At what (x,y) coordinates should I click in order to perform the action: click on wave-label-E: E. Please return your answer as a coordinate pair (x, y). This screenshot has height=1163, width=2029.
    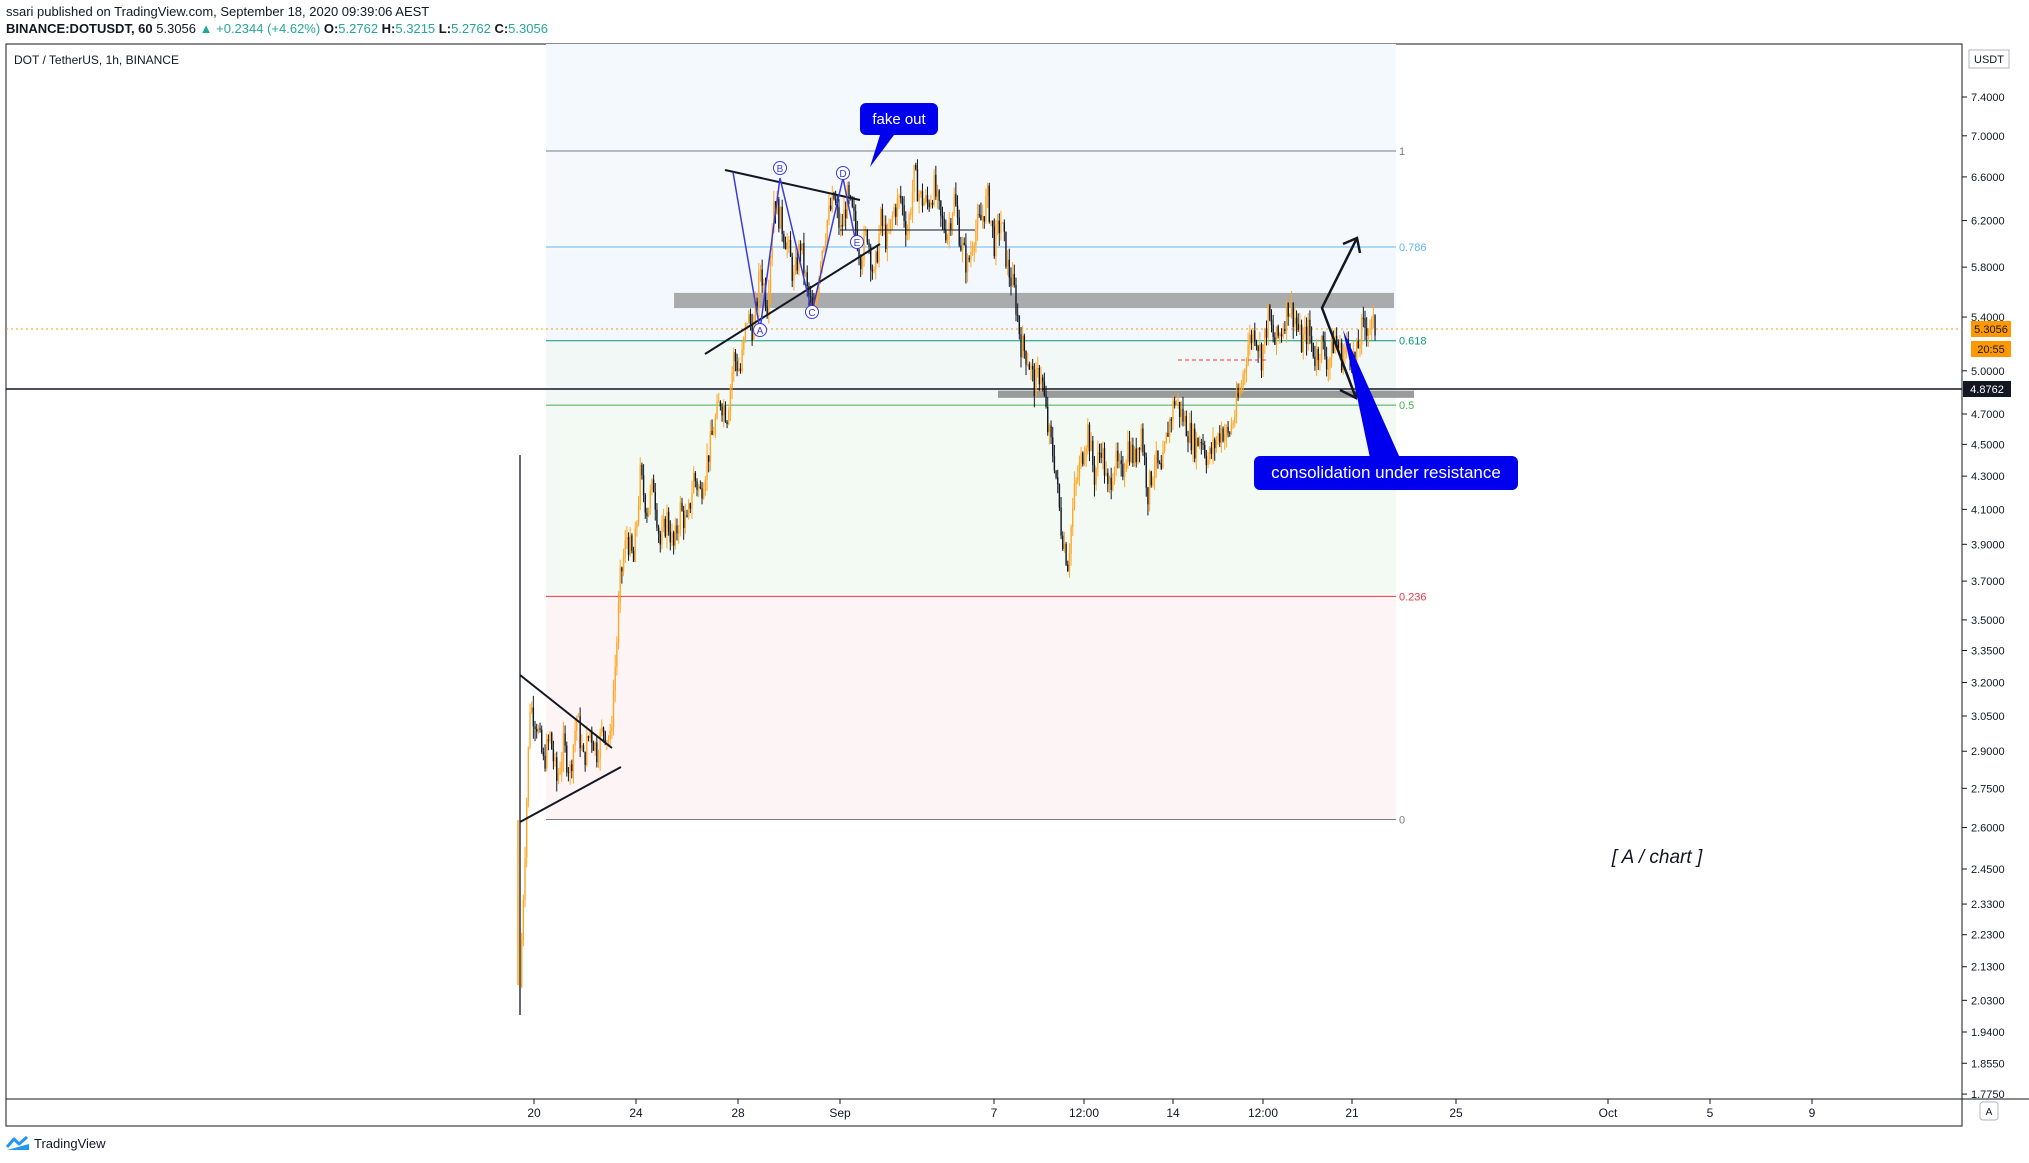
    Looking at the image, I should click on (857, 243).